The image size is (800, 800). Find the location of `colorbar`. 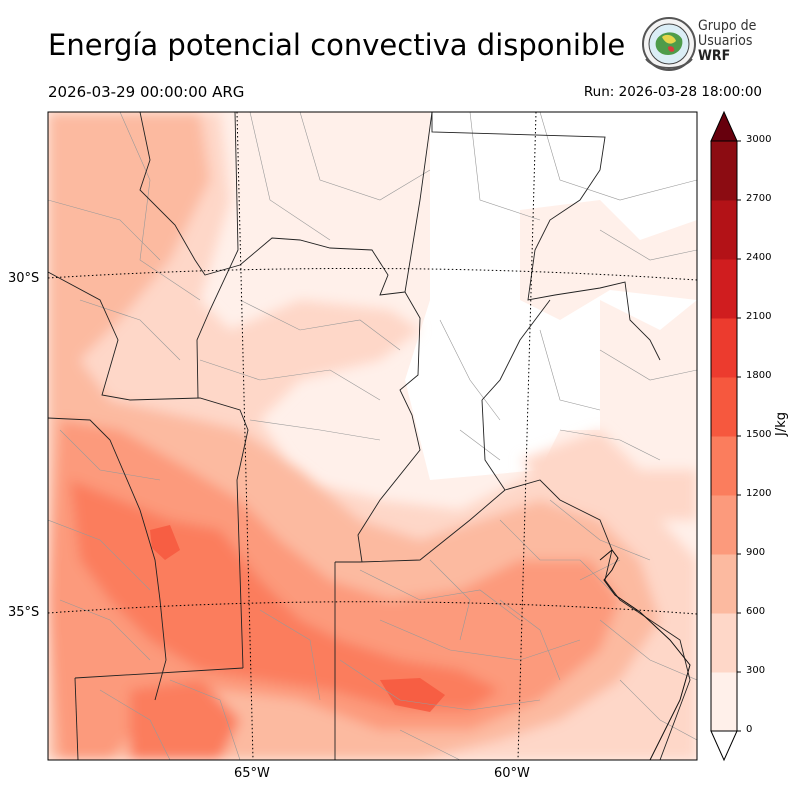

colorbar is located at coordinates (725, 436).